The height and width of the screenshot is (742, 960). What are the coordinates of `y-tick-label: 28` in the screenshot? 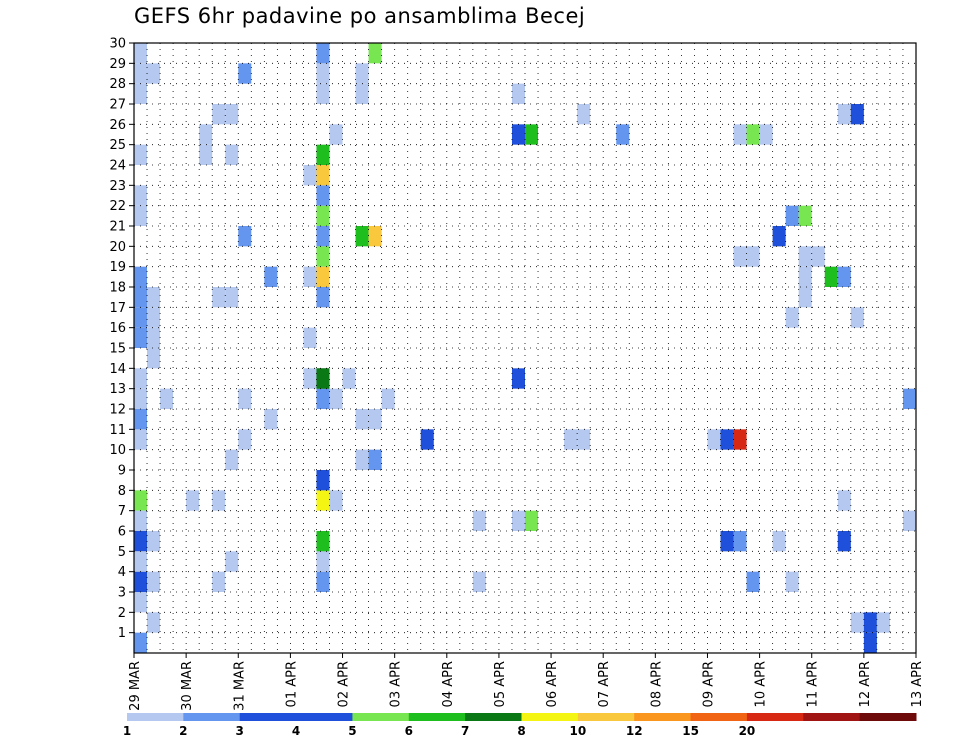 It's located at (117, 84).